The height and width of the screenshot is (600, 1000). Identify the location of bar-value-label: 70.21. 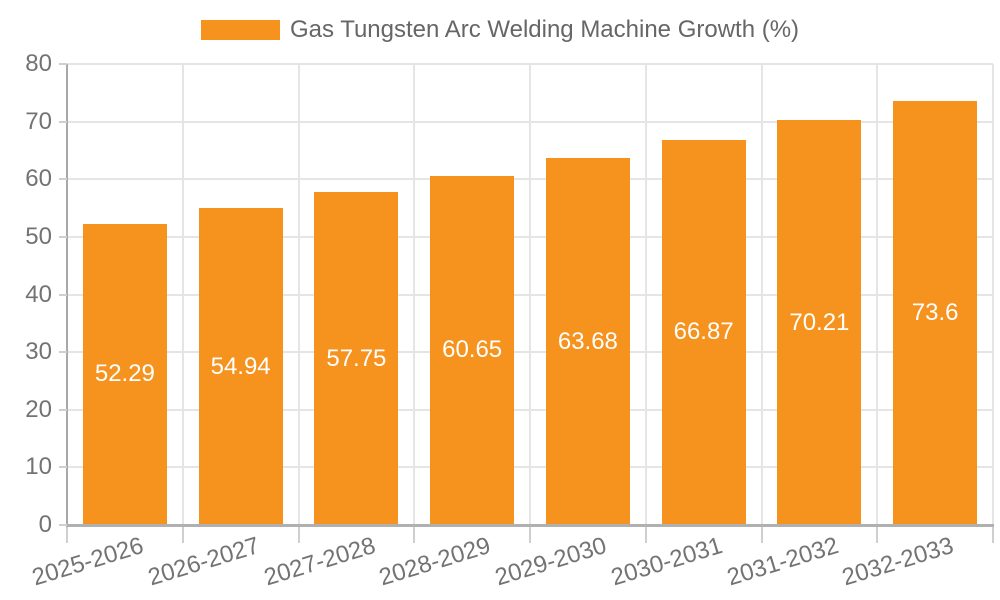
(819, 322).